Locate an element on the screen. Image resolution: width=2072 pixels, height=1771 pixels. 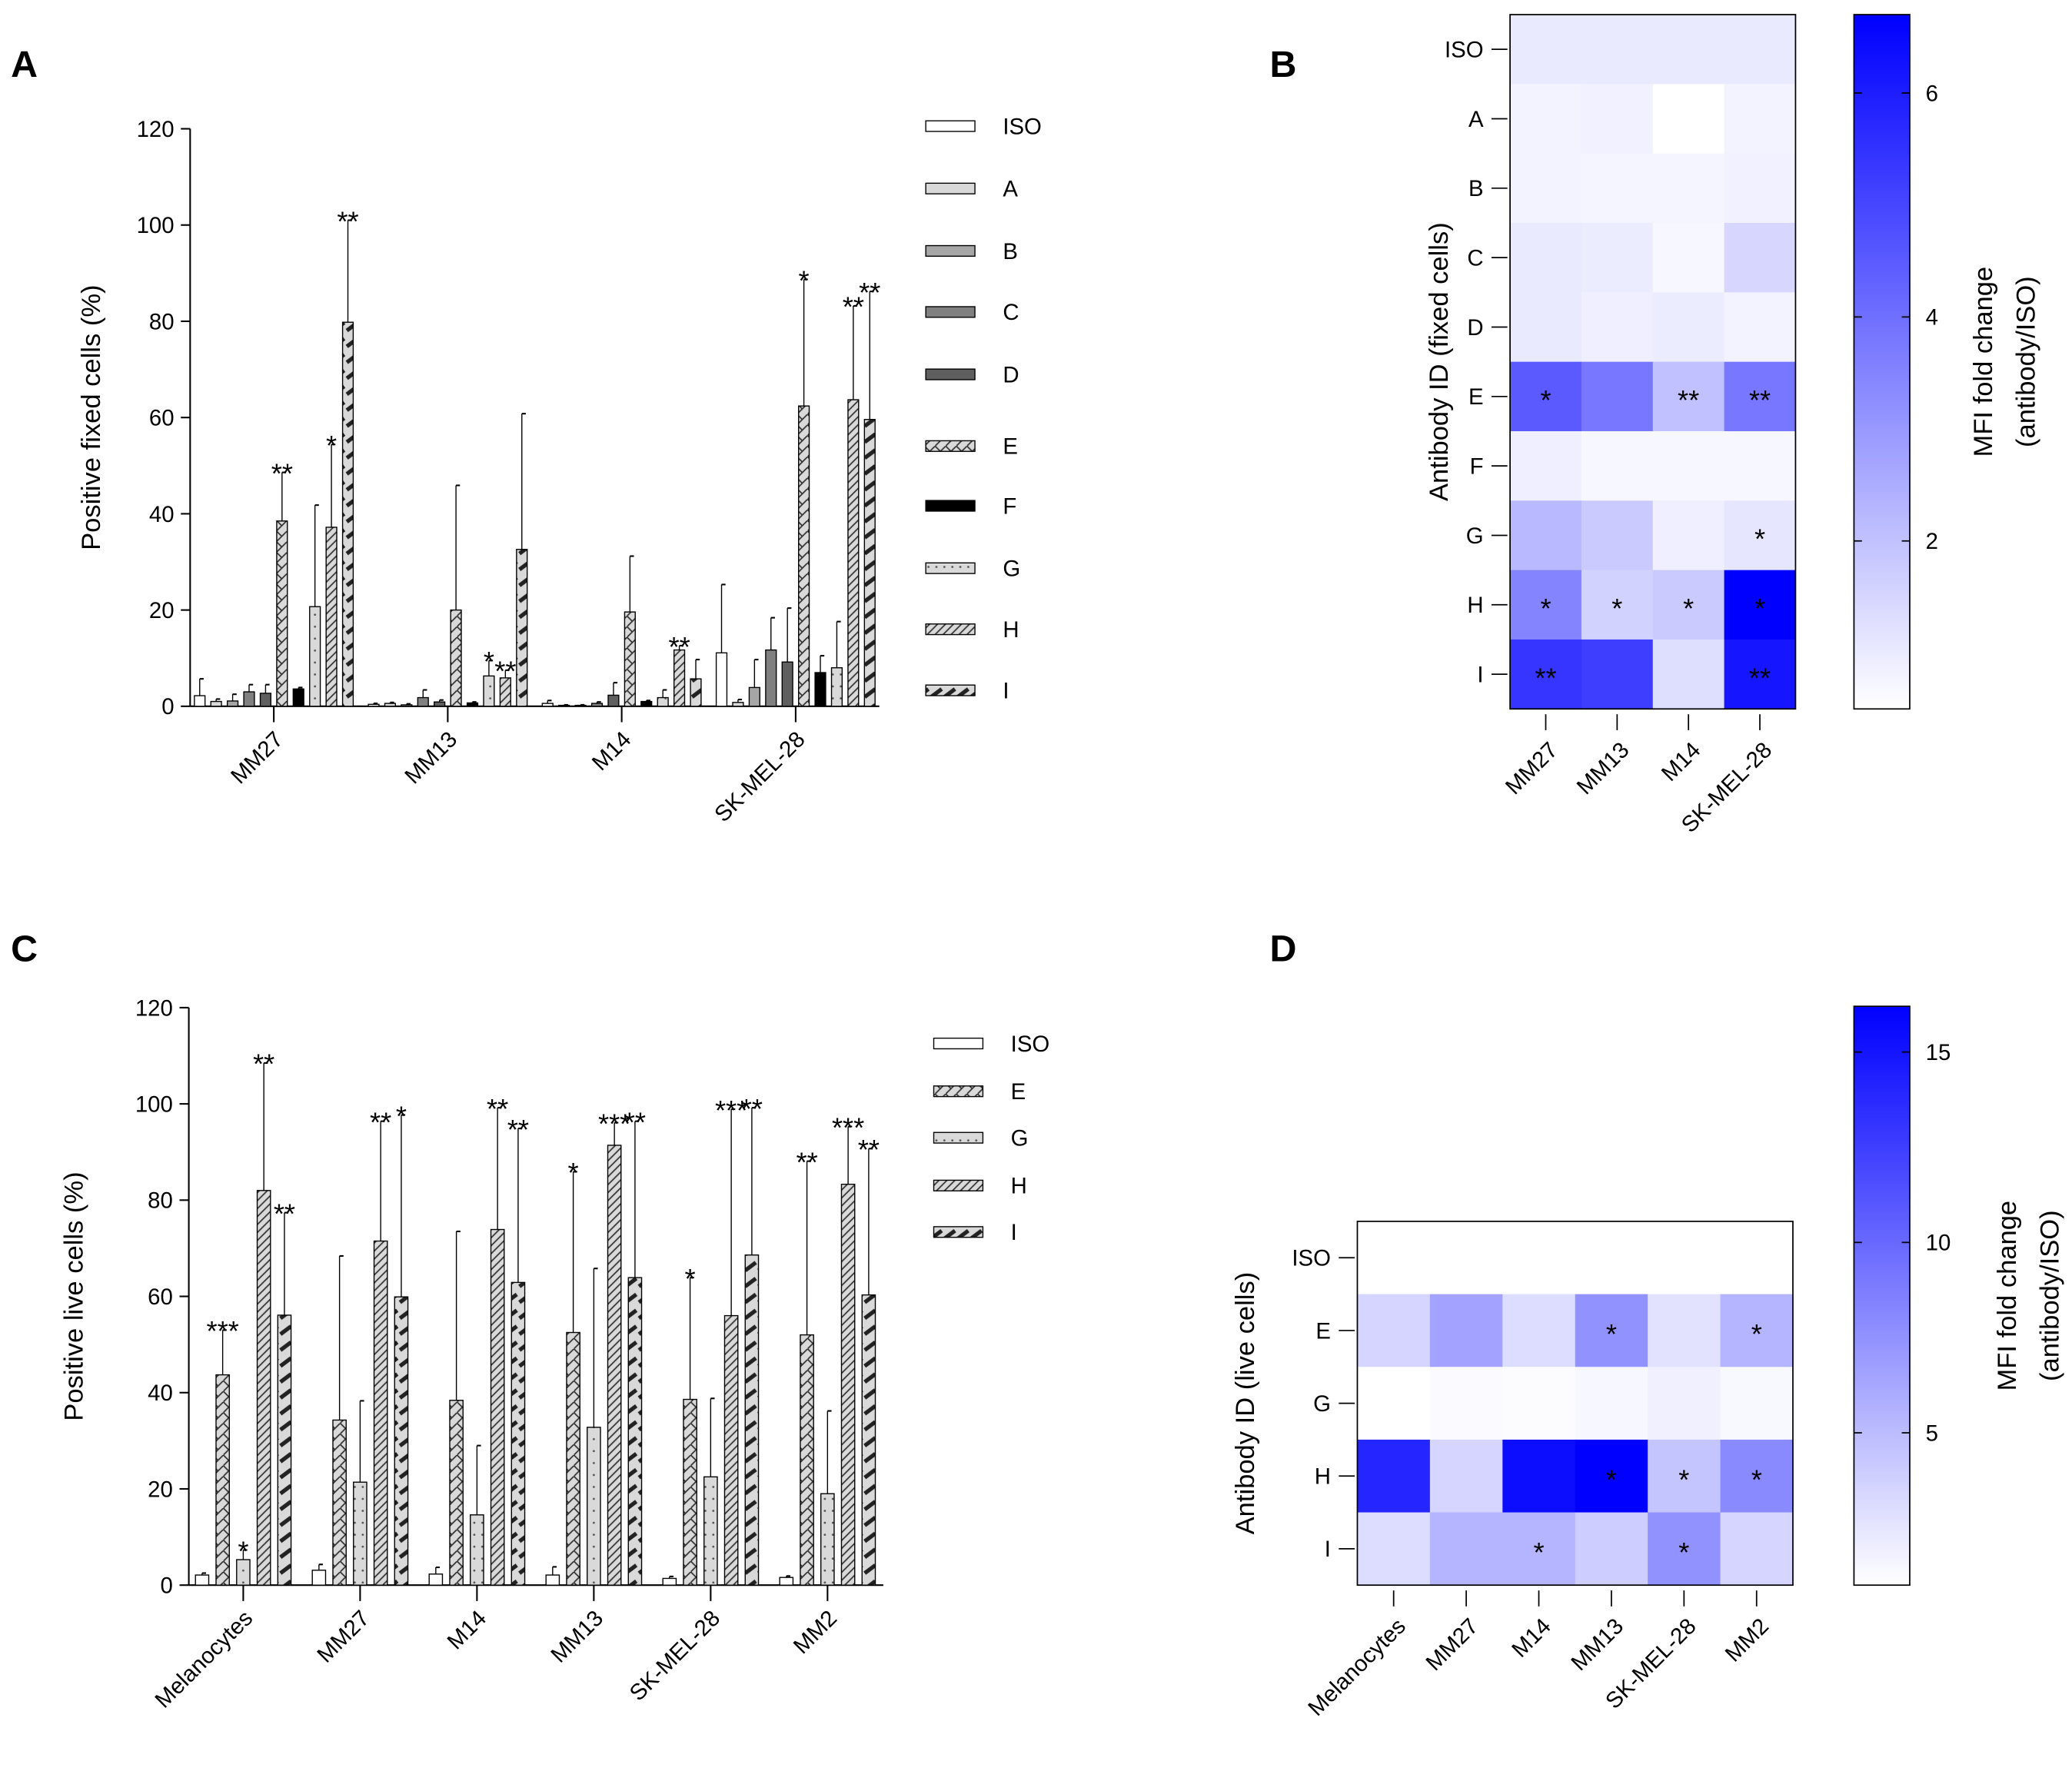
row-label: H is located at coordinates (1475, 605).